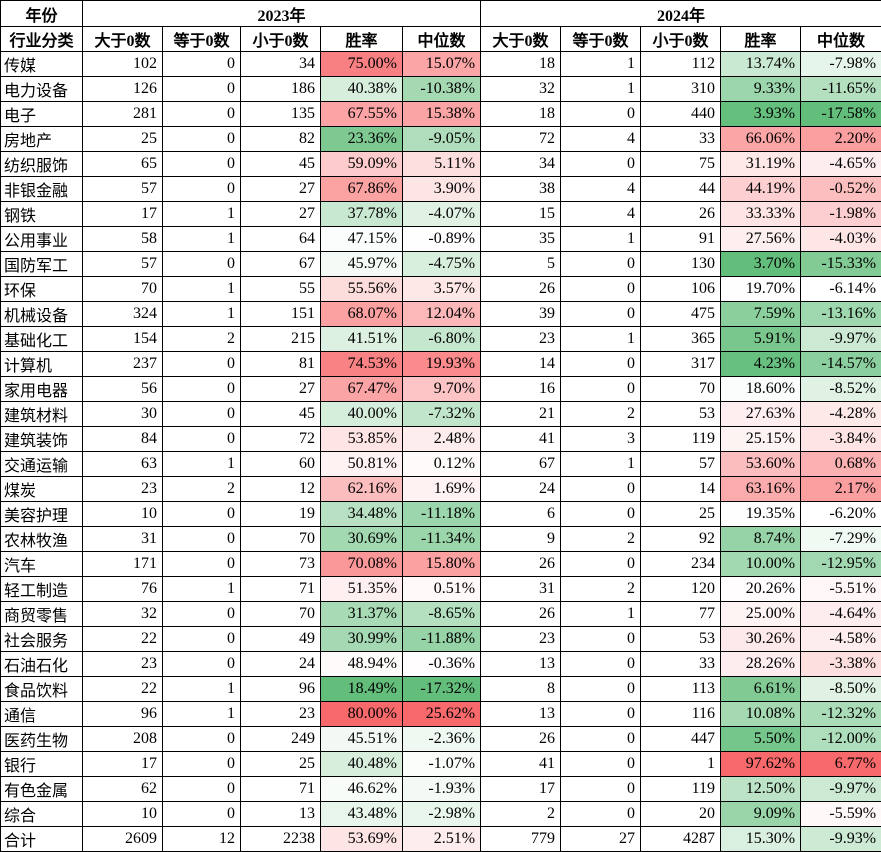 The image size is (881, 852). Describe the element at coordinates (841, 239) in the screenshot. I see `heat-value-cell: -4.03%` at that location.